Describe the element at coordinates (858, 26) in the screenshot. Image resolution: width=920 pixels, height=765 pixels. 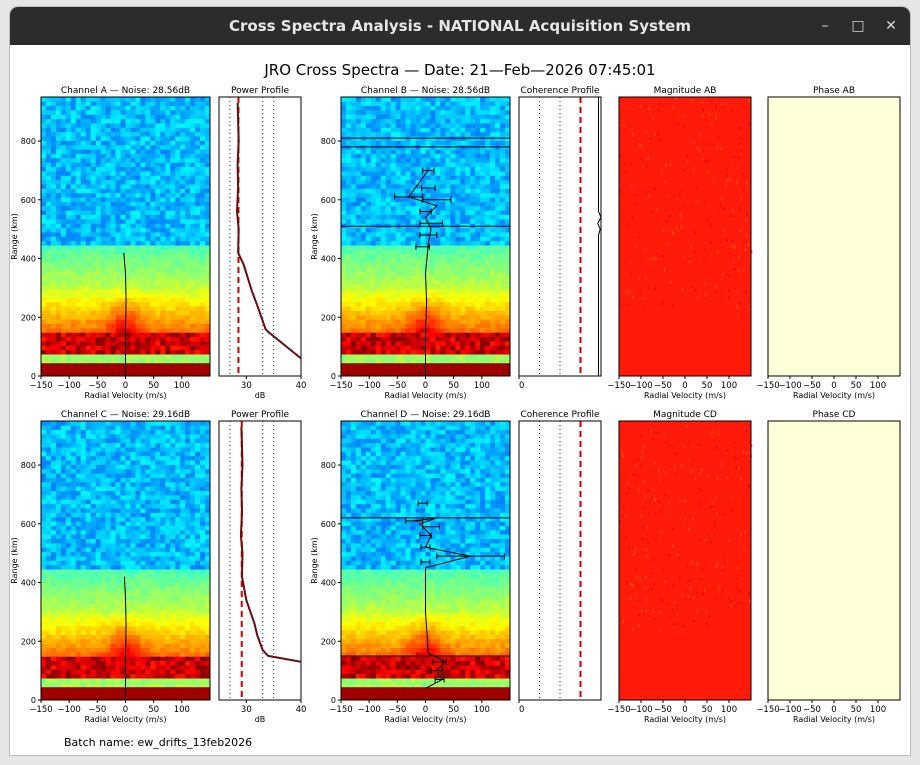
I see `maximize-button: □` at that location.